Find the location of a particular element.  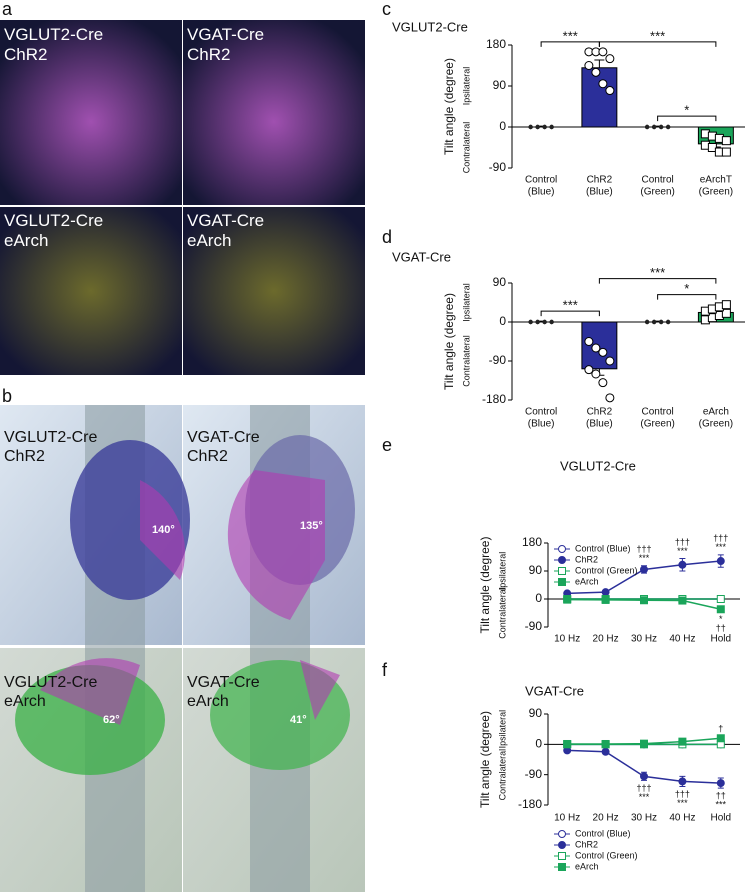

legend-label: ChR2 is located at coordinates (586, 844).